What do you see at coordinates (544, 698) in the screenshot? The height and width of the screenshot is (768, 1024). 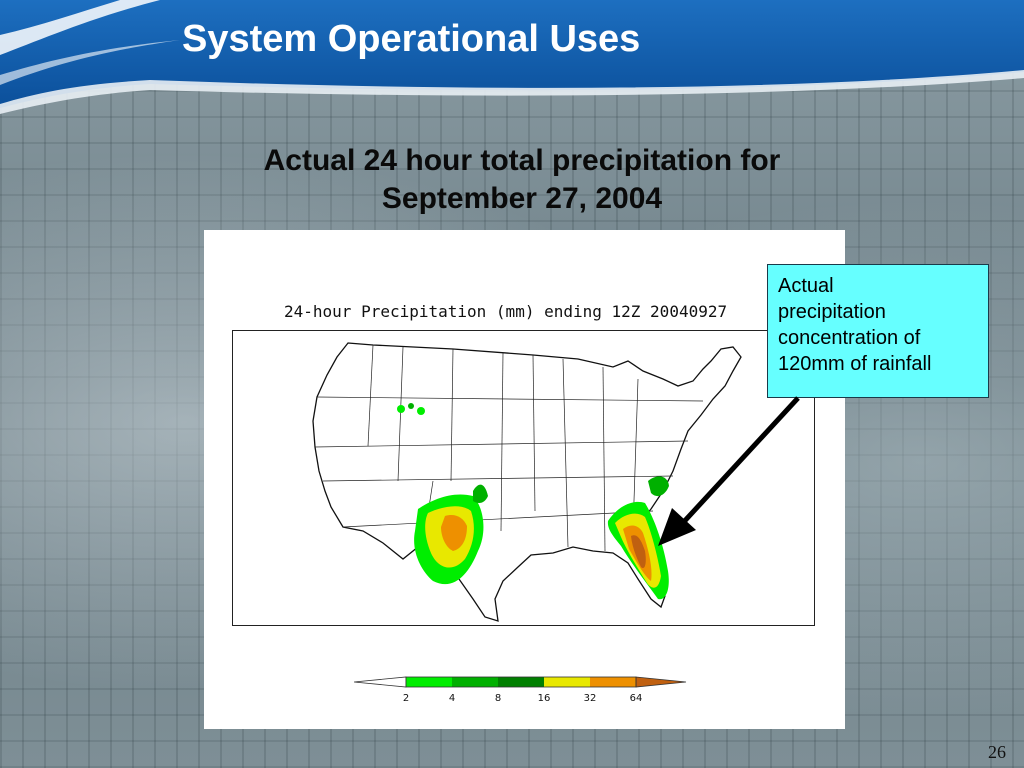 I see `colorbar-tick-label: 16` at bounding box center [544, 698].